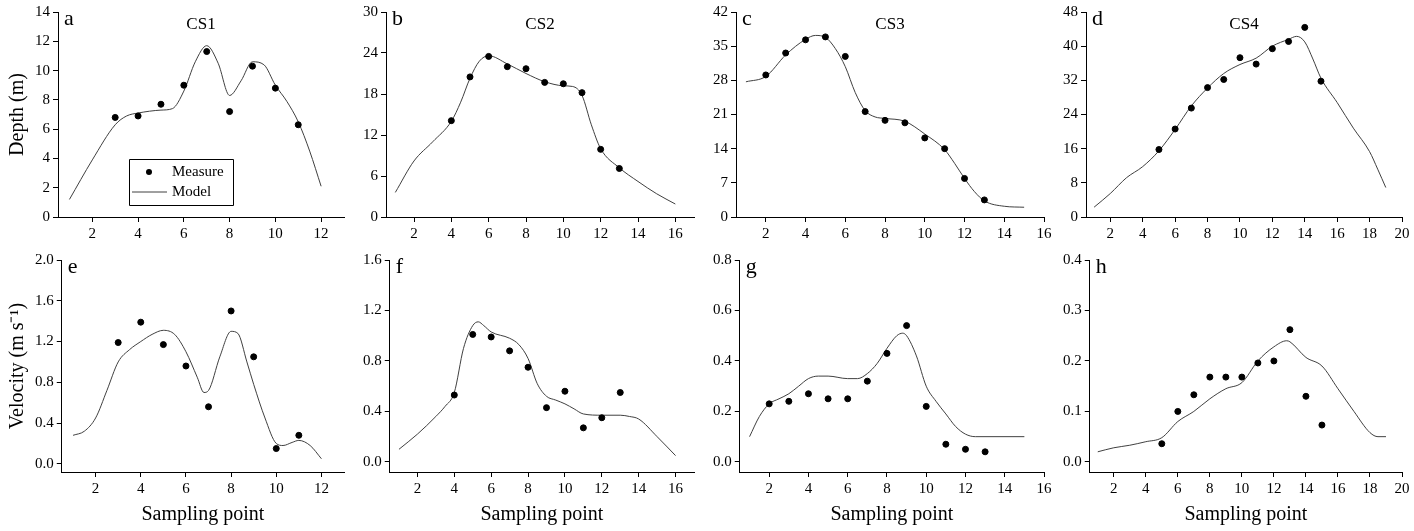 The height and width of the screenshot is (531, 1414). I want to click on y-tick-label: 6, so click(46, 128).